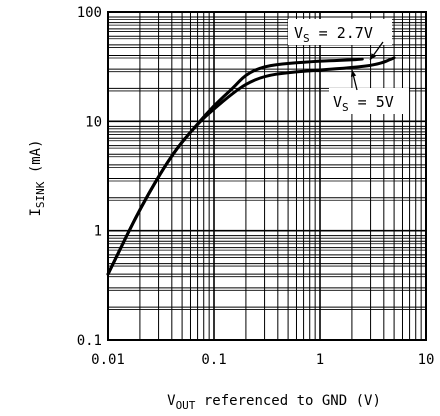 The width and height of the screenshot is (440, 416). What do you see at coordinates (93, 122) in the screenshot?
I see `y-tick-label: 10` at bounding box center [93, 122].